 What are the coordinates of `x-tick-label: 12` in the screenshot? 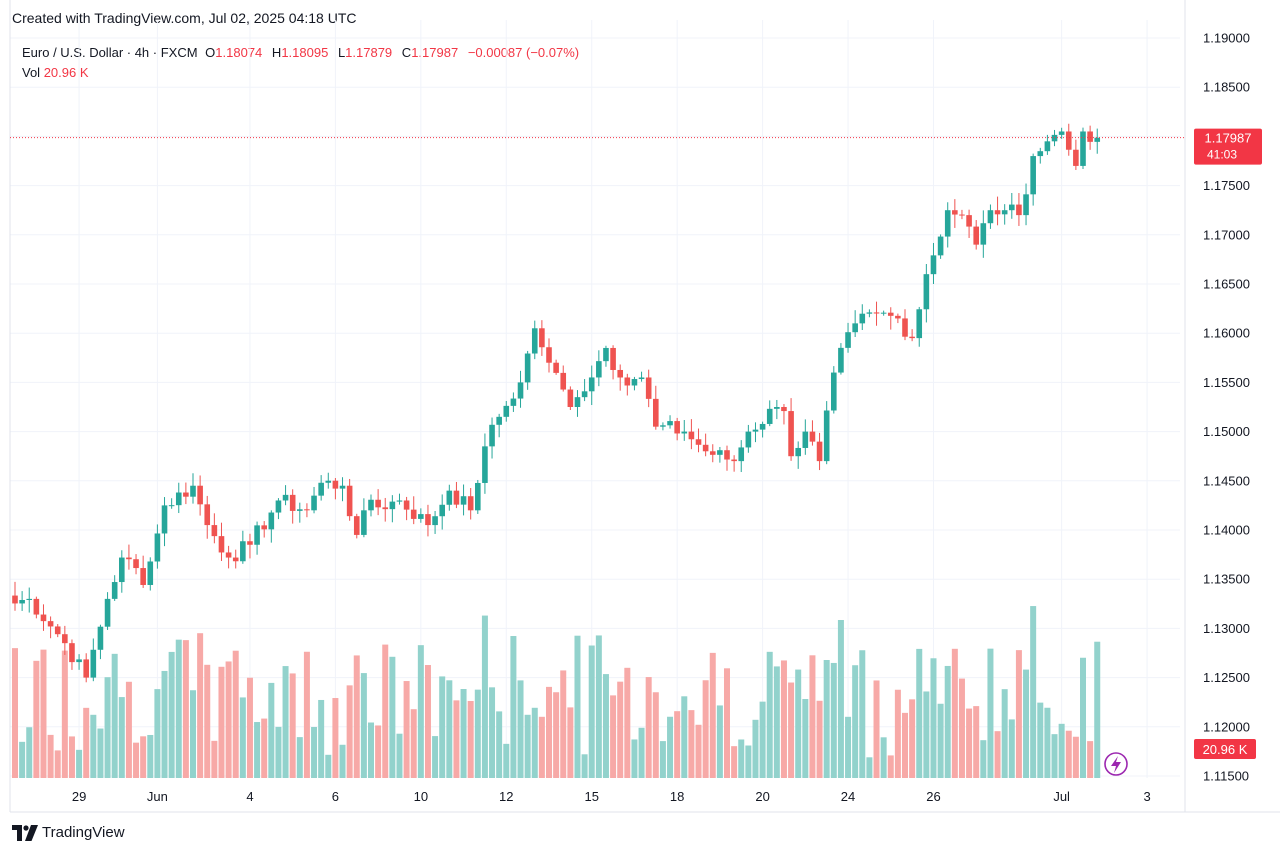 It's located at (506, 796).